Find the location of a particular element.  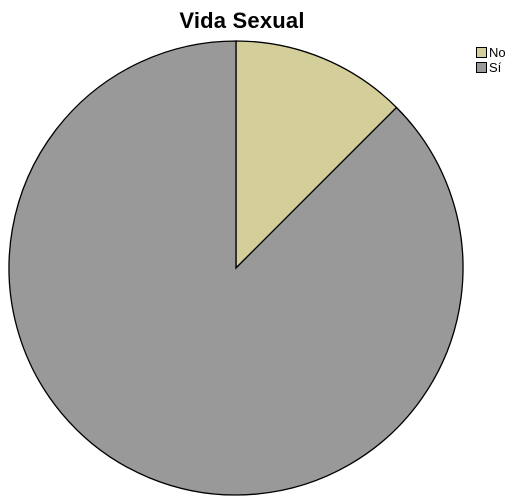

pie-slice-no is located at coordinates (316, 155).